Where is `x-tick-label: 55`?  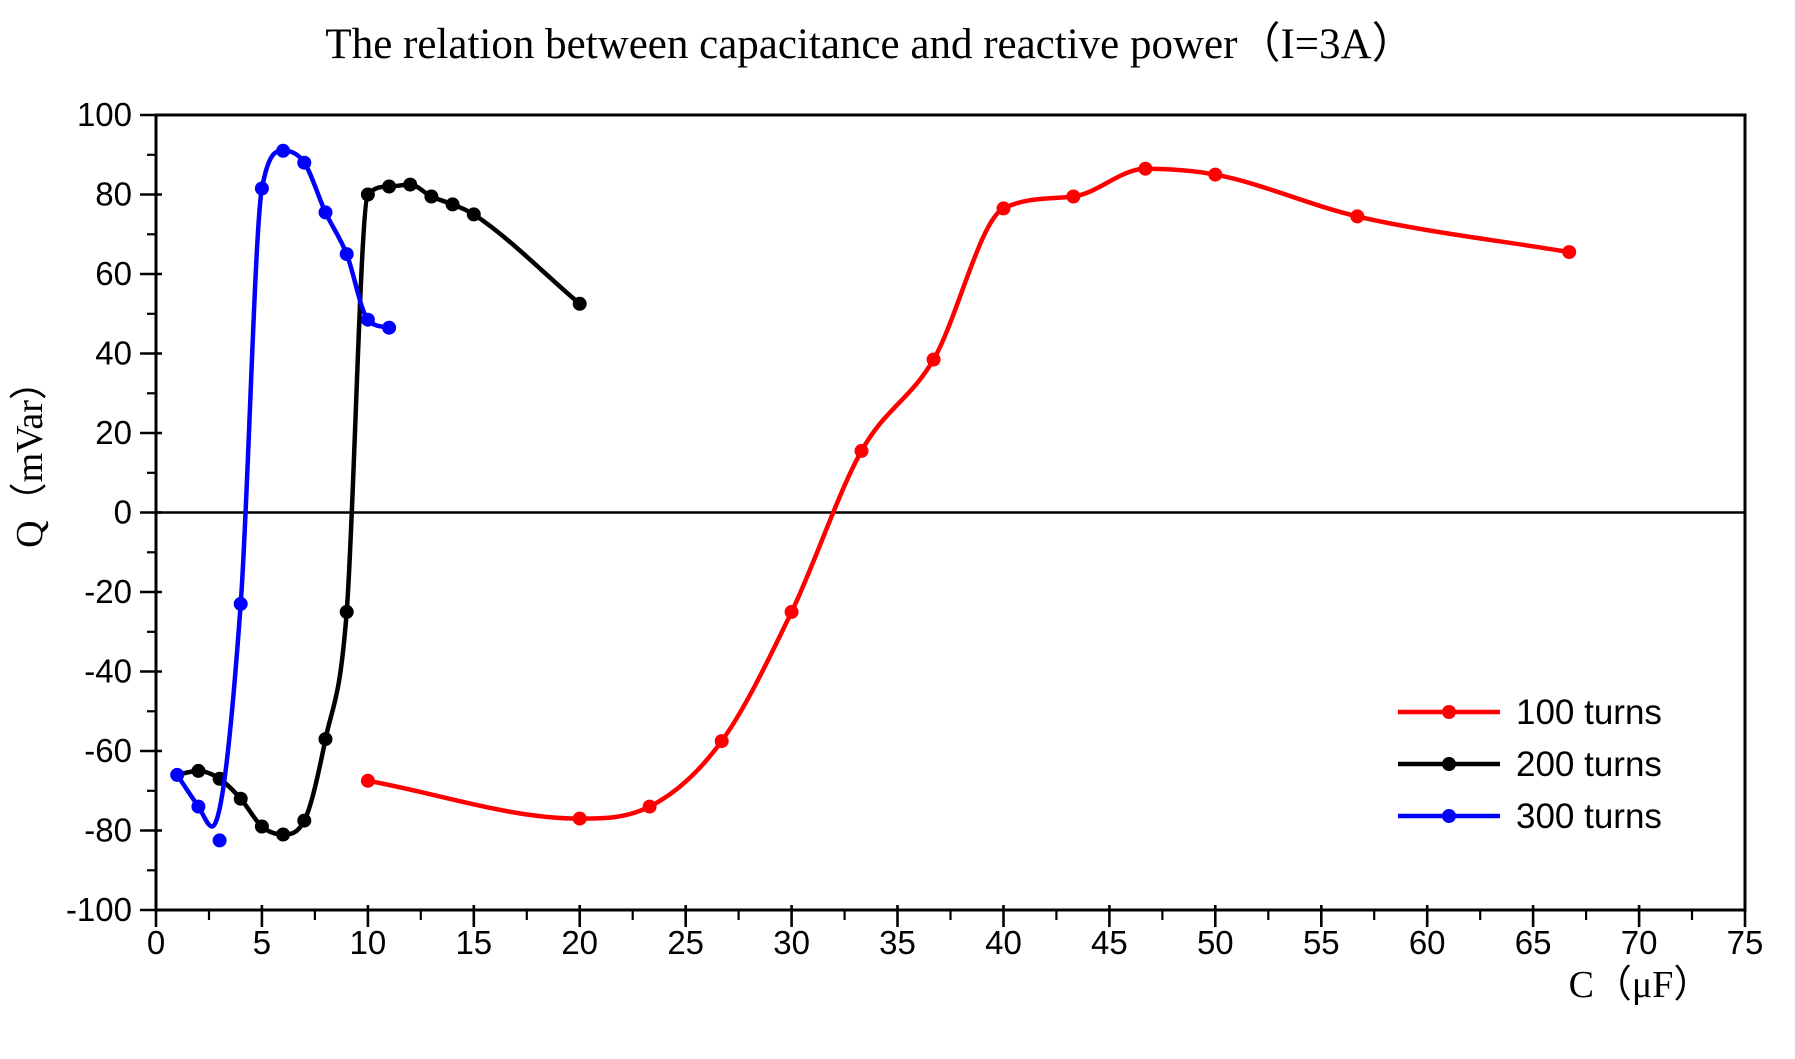 x-tick-label: 55 is located at coordinates (1321, 942).